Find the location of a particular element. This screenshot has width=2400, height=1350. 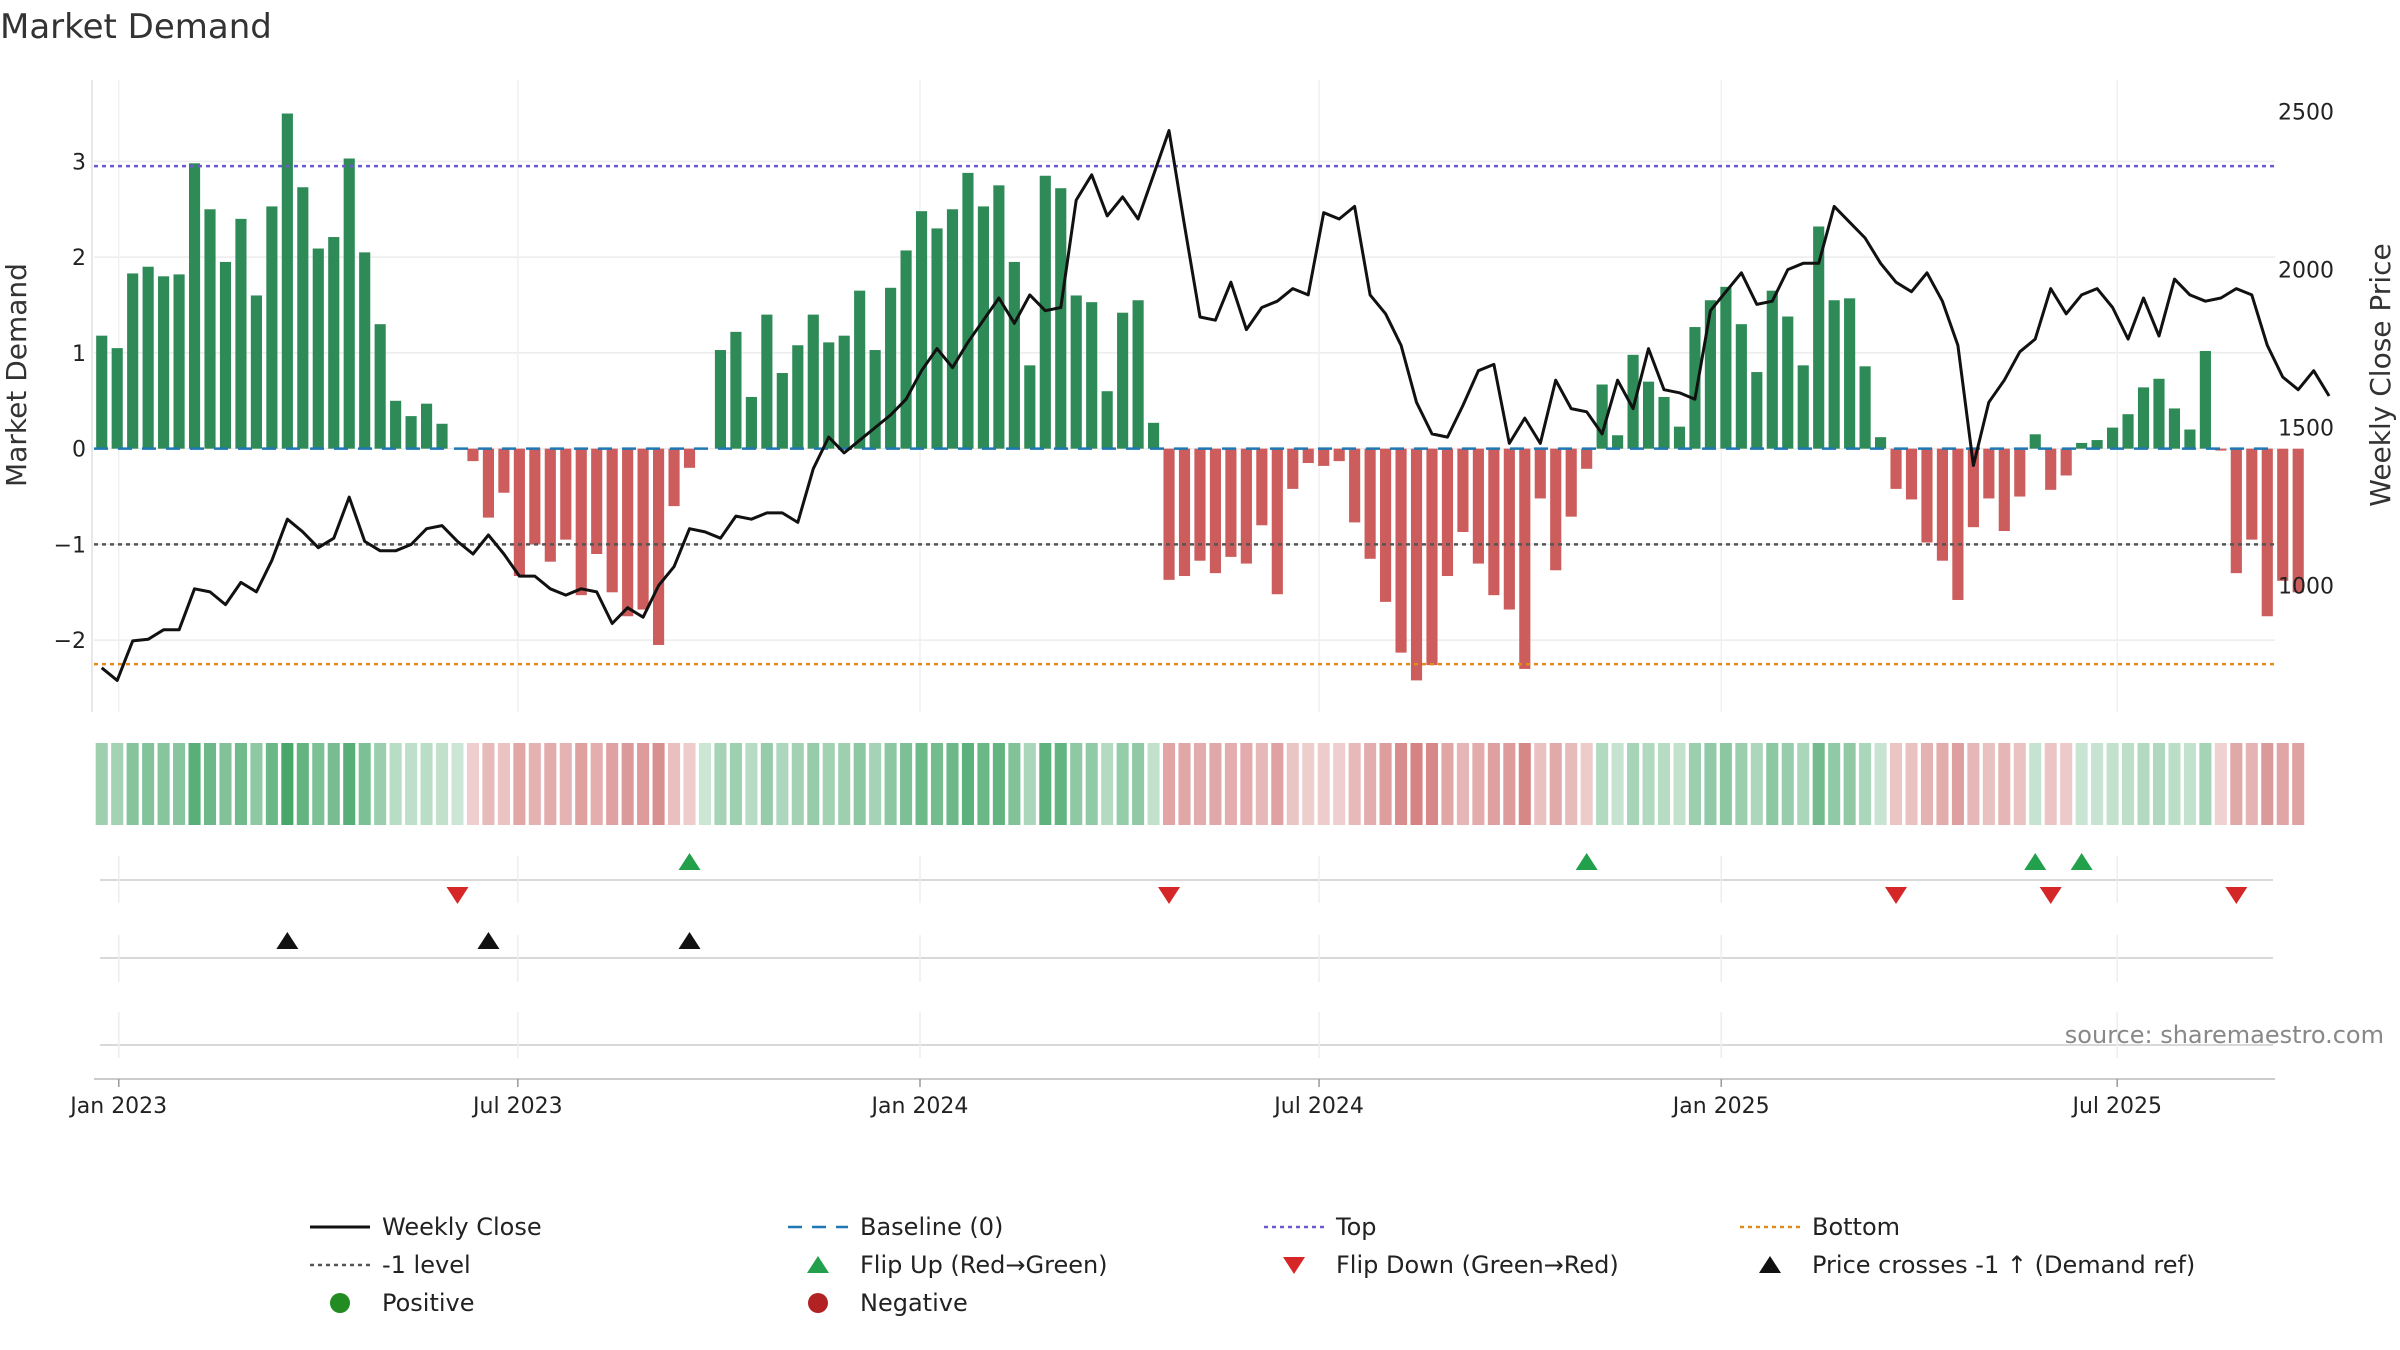

source-note: source: sharemaestro.com is located at coordinates (2224, 1035).